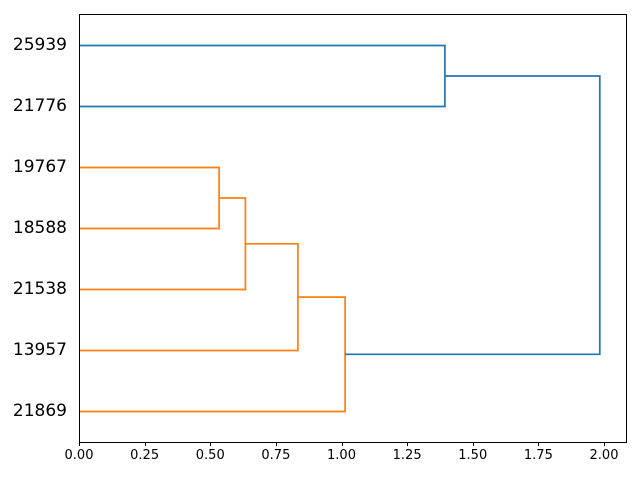 The image size is (640, 480). What do you see at coordinates (79, 455) in the screenshot?
I see `x-tick-label: 0.00` at bounding box center [79, 455].